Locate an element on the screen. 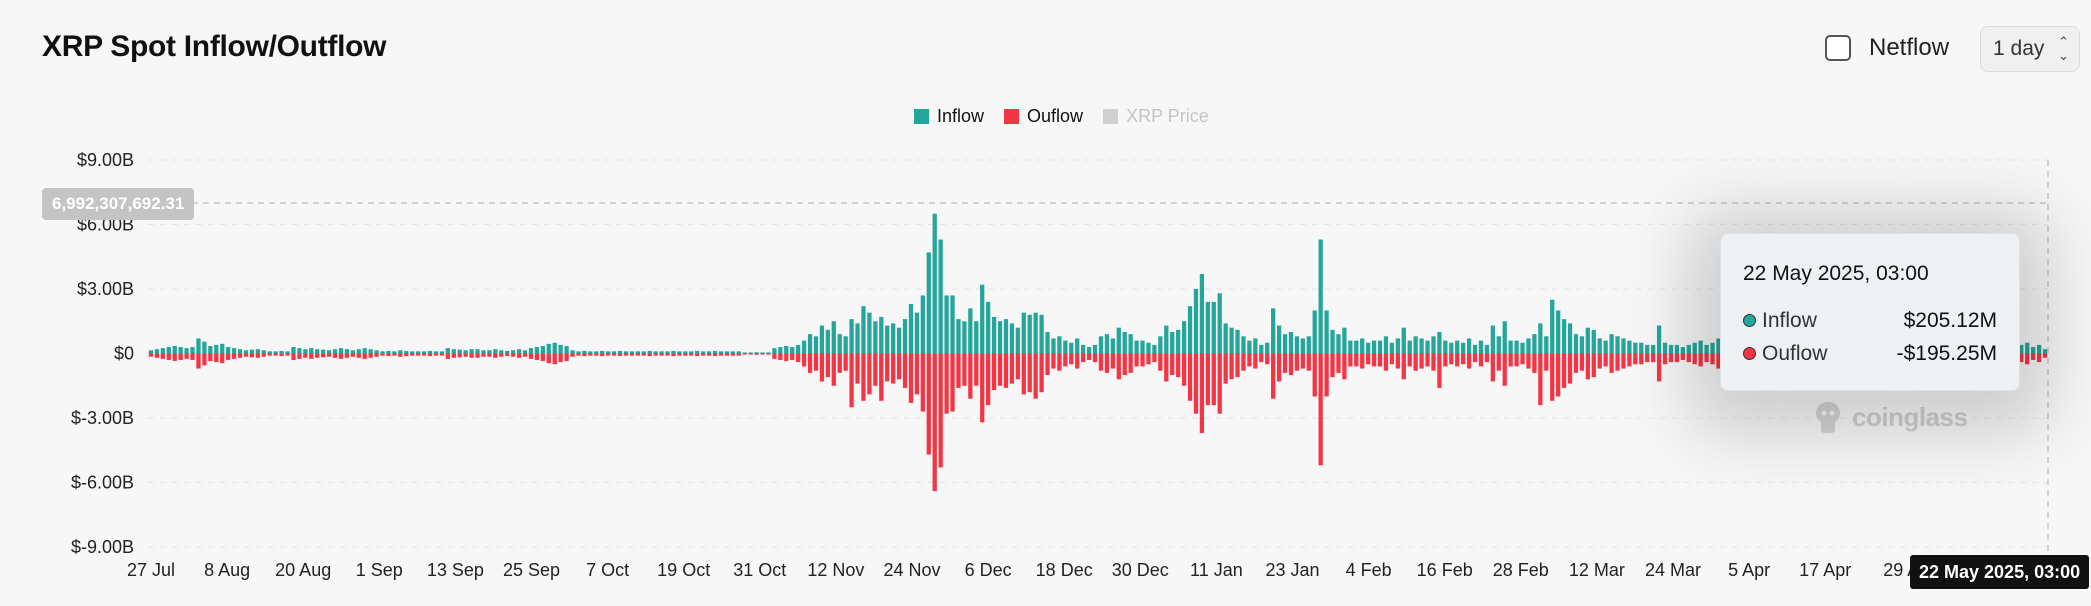 This screenshot has width=2091, height=606. x-tick-label: 18 Dec is located at coordinates (1064, 570).